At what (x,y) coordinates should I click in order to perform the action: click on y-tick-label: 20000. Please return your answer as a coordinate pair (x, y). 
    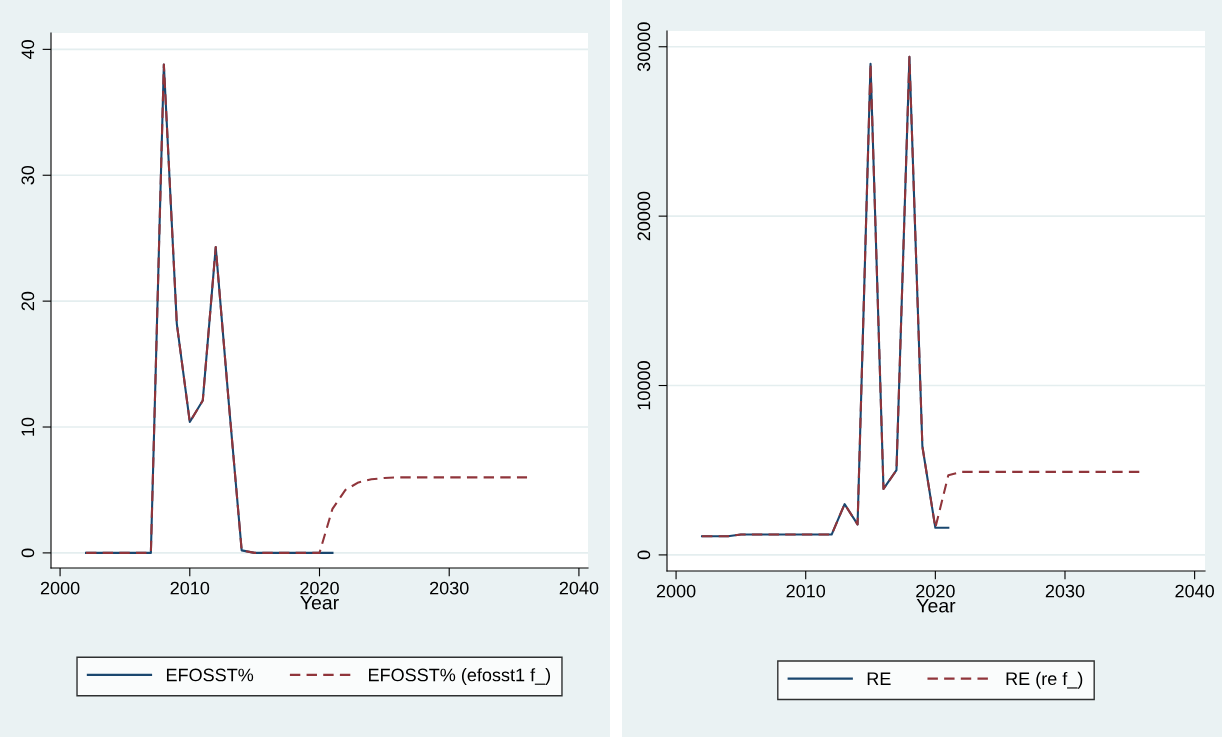
    Looking at the image, I should click on (644, 216).